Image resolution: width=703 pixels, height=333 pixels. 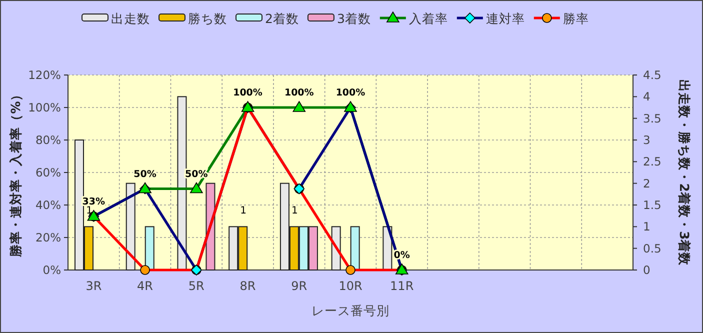 What do you see at coordinates (299, 286) in the screenshot?
I see `x-tick-label: 9R` at bounding box center [299, 286].